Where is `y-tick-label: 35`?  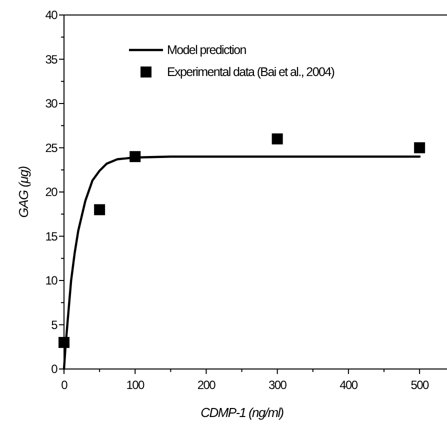 y-tick-label: 35 is located at coordinates (51, 59).